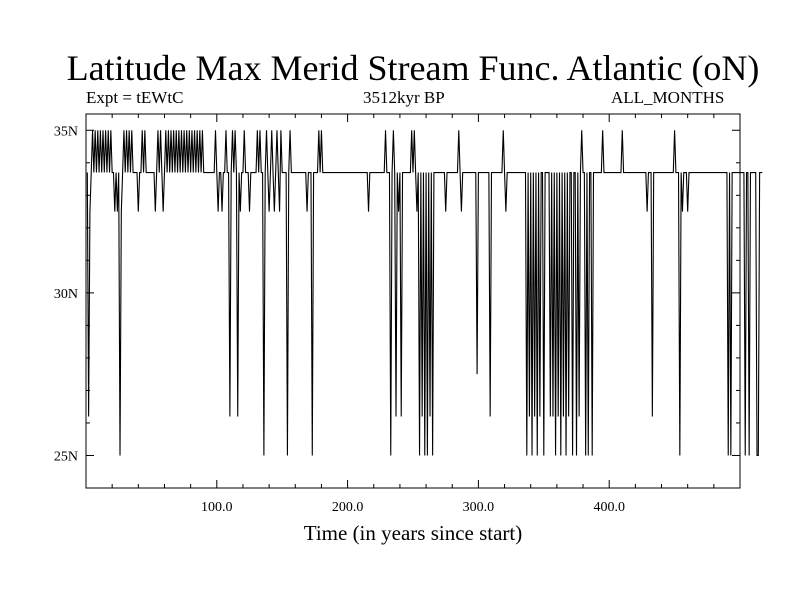  Describe the element at coordinates (668, 97) in the screenshot. I see `months-label: ALL_MONTHS` at that location.